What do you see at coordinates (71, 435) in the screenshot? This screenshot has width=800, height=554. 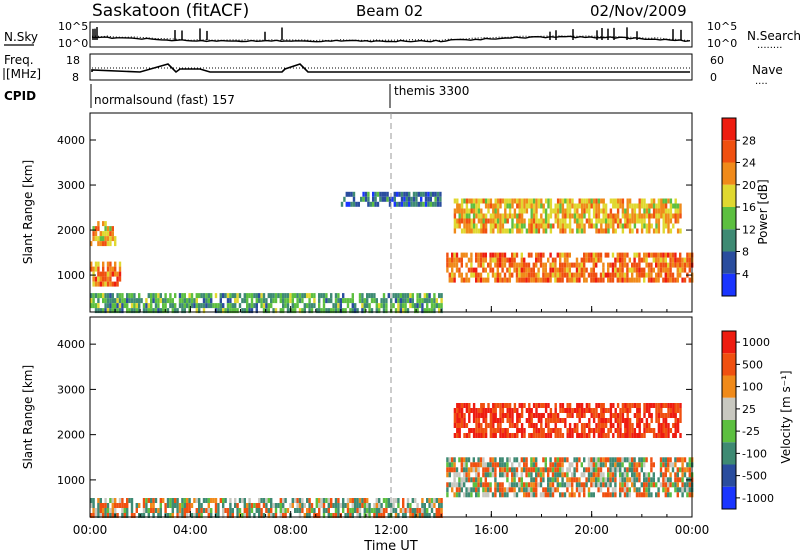 I see `y-tick-label: 2000` at bounding box center [71, 435].